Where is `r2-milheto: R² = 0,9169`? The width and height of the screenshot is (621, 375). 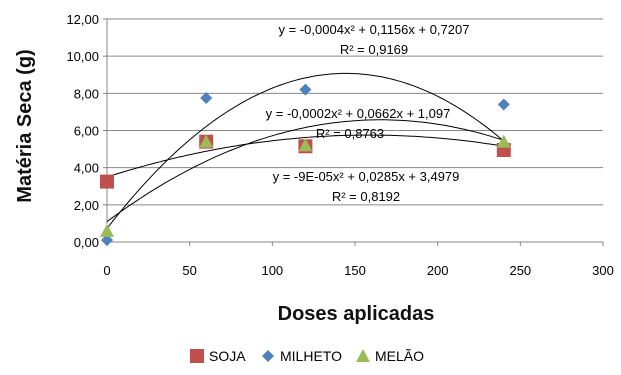 r2-milheto: R² = 0,9169 is located at coordinates (374, 49).